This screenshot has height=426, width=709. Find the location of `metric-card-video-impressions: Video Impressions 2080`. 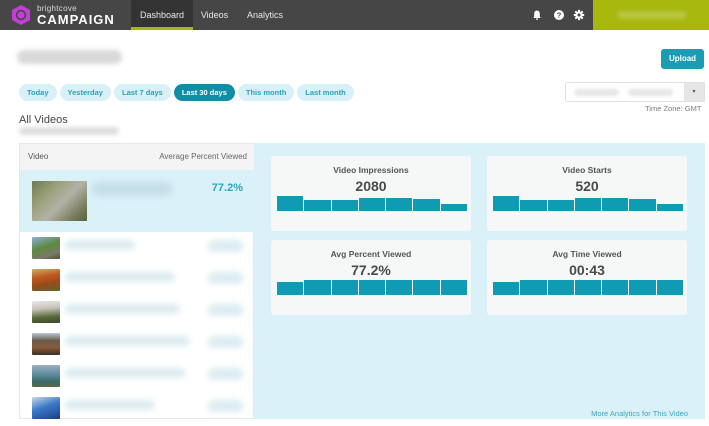

metric-card-video-impressions: Video Impressions 2080 is located at coordinates (371, 193).